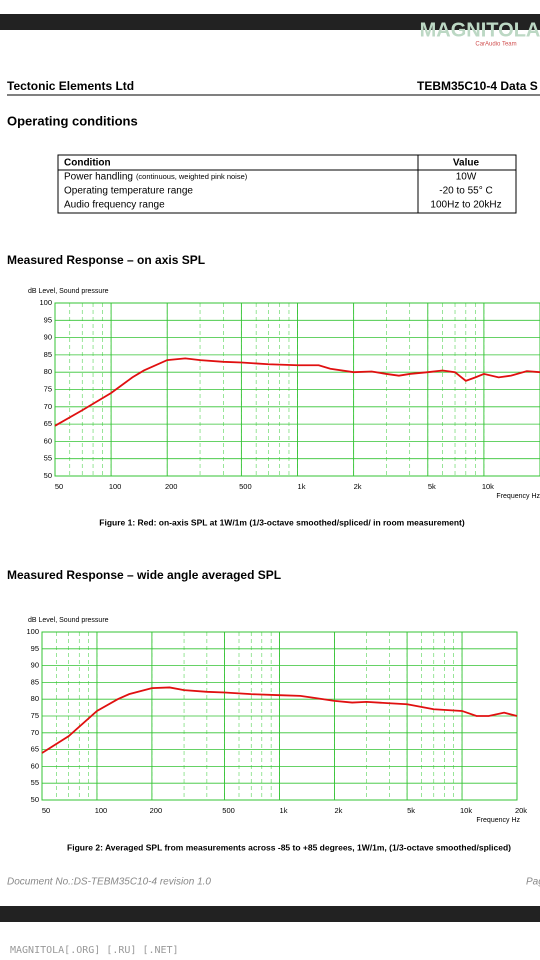 This screenshot has width=540, height=960. I want to click on logo-tagline: CarAudio Team, so click(495, 45).